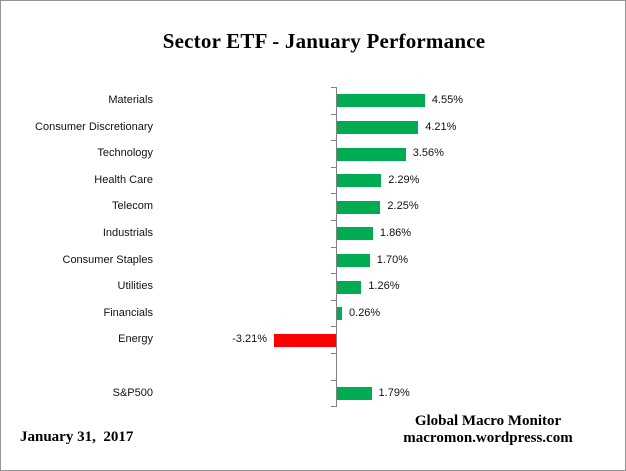  What do you see at coordinates (394, 392) in the screenshot?
I see `value-label: 1.79%` at bounding box center [394, 392].